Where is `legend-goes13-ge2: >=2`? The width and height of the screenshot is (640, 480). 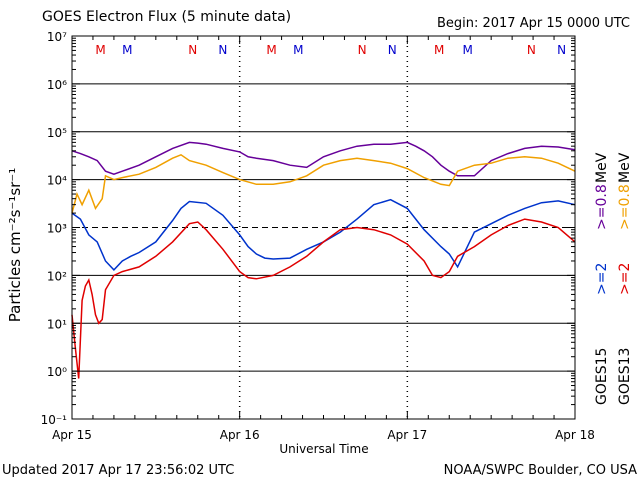 legend-goes13-ge2: >=2 is located at coordinates (625, 279).